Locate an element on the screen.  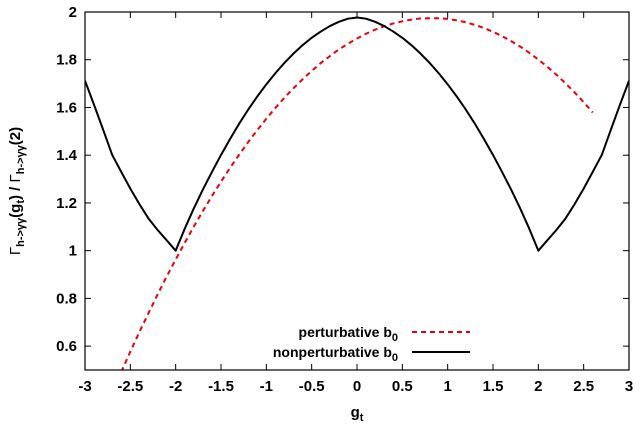
legend-entry-nonperturbative: nonperturbative b0 is located at coordinates (371, 354).